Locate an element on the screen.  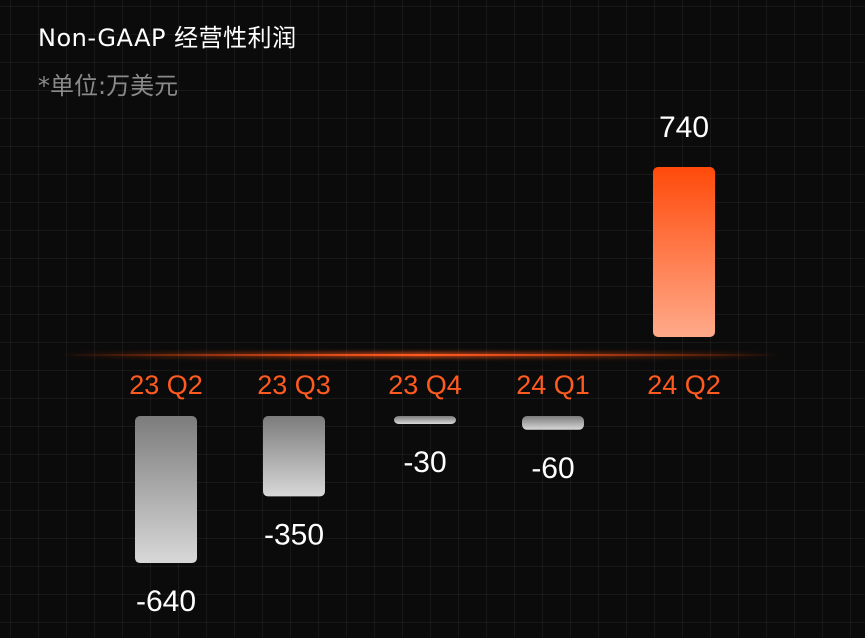
bar-23-q2 is located at coordinates (166, 490).